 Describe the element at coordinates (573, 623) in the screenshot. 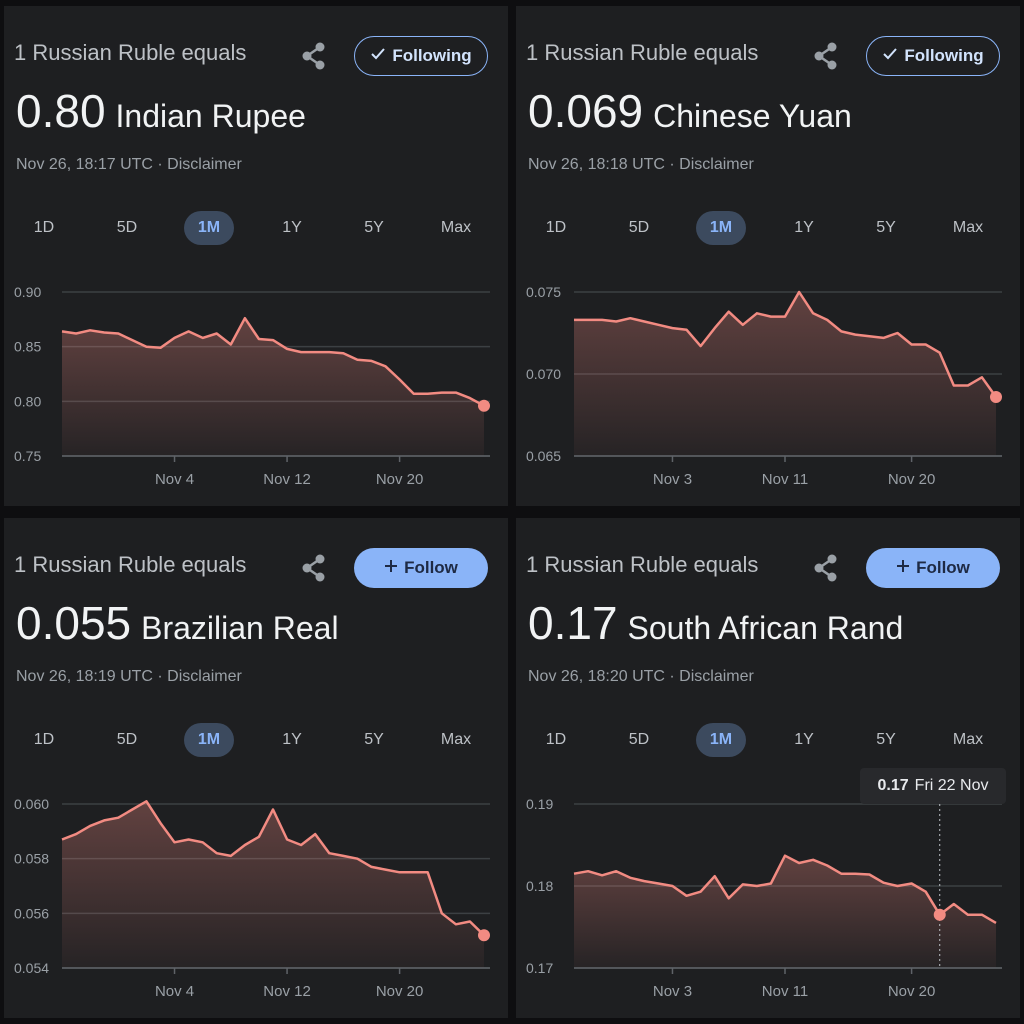

I see `rate-value: 0.17` at that location.